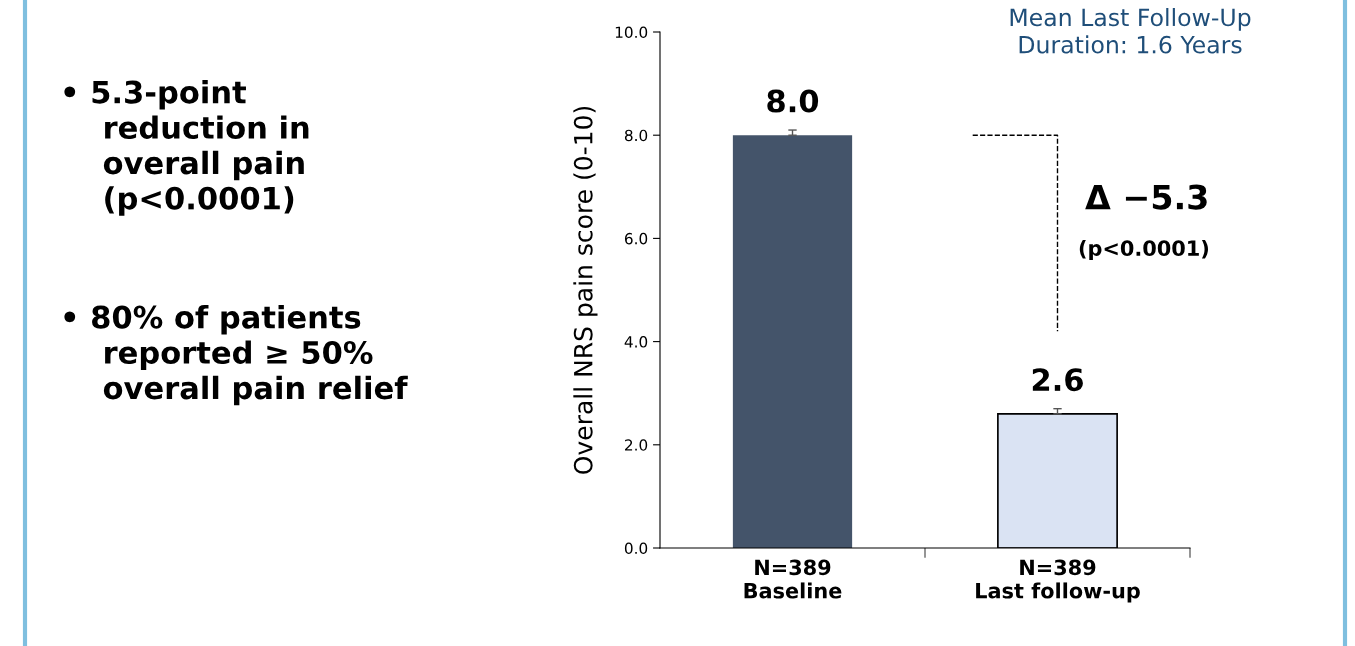 The height and width of the screenshot is (646, 1355). Describe the element at coordinates (636, 238) in the screenshot. I see `y-tick-label: 6.0` at that location.